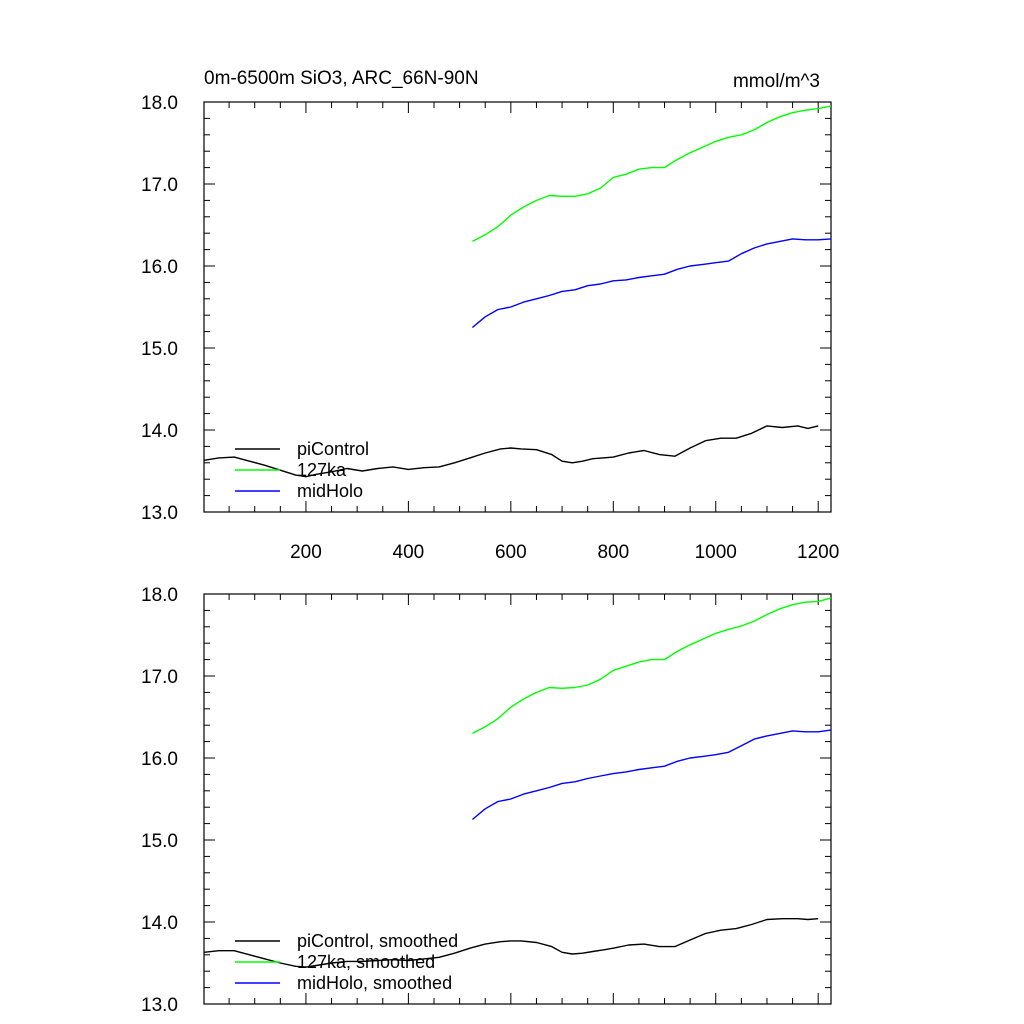 The width and height of the screenshot is (1024, 1024). Describe the element at coordinates (322, 470) in the screenshot. I see `legend-label: 127ka` at that location.